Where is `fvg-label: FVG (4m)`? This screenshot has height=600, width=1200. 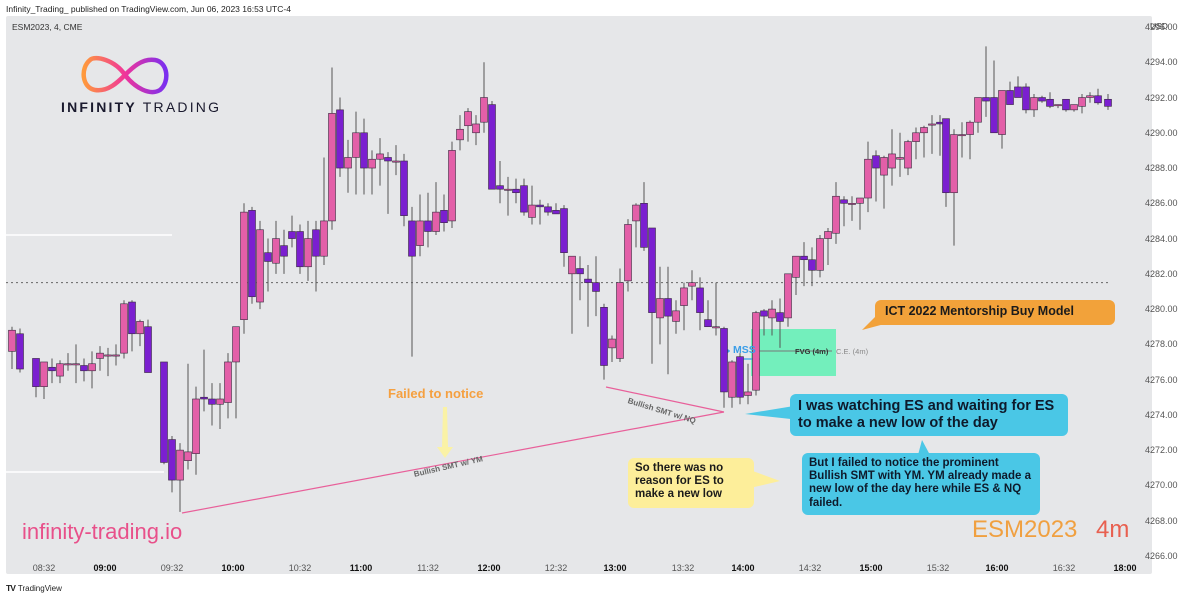
fvg-label: FVG (4m) is located at coordinates (812, 351).